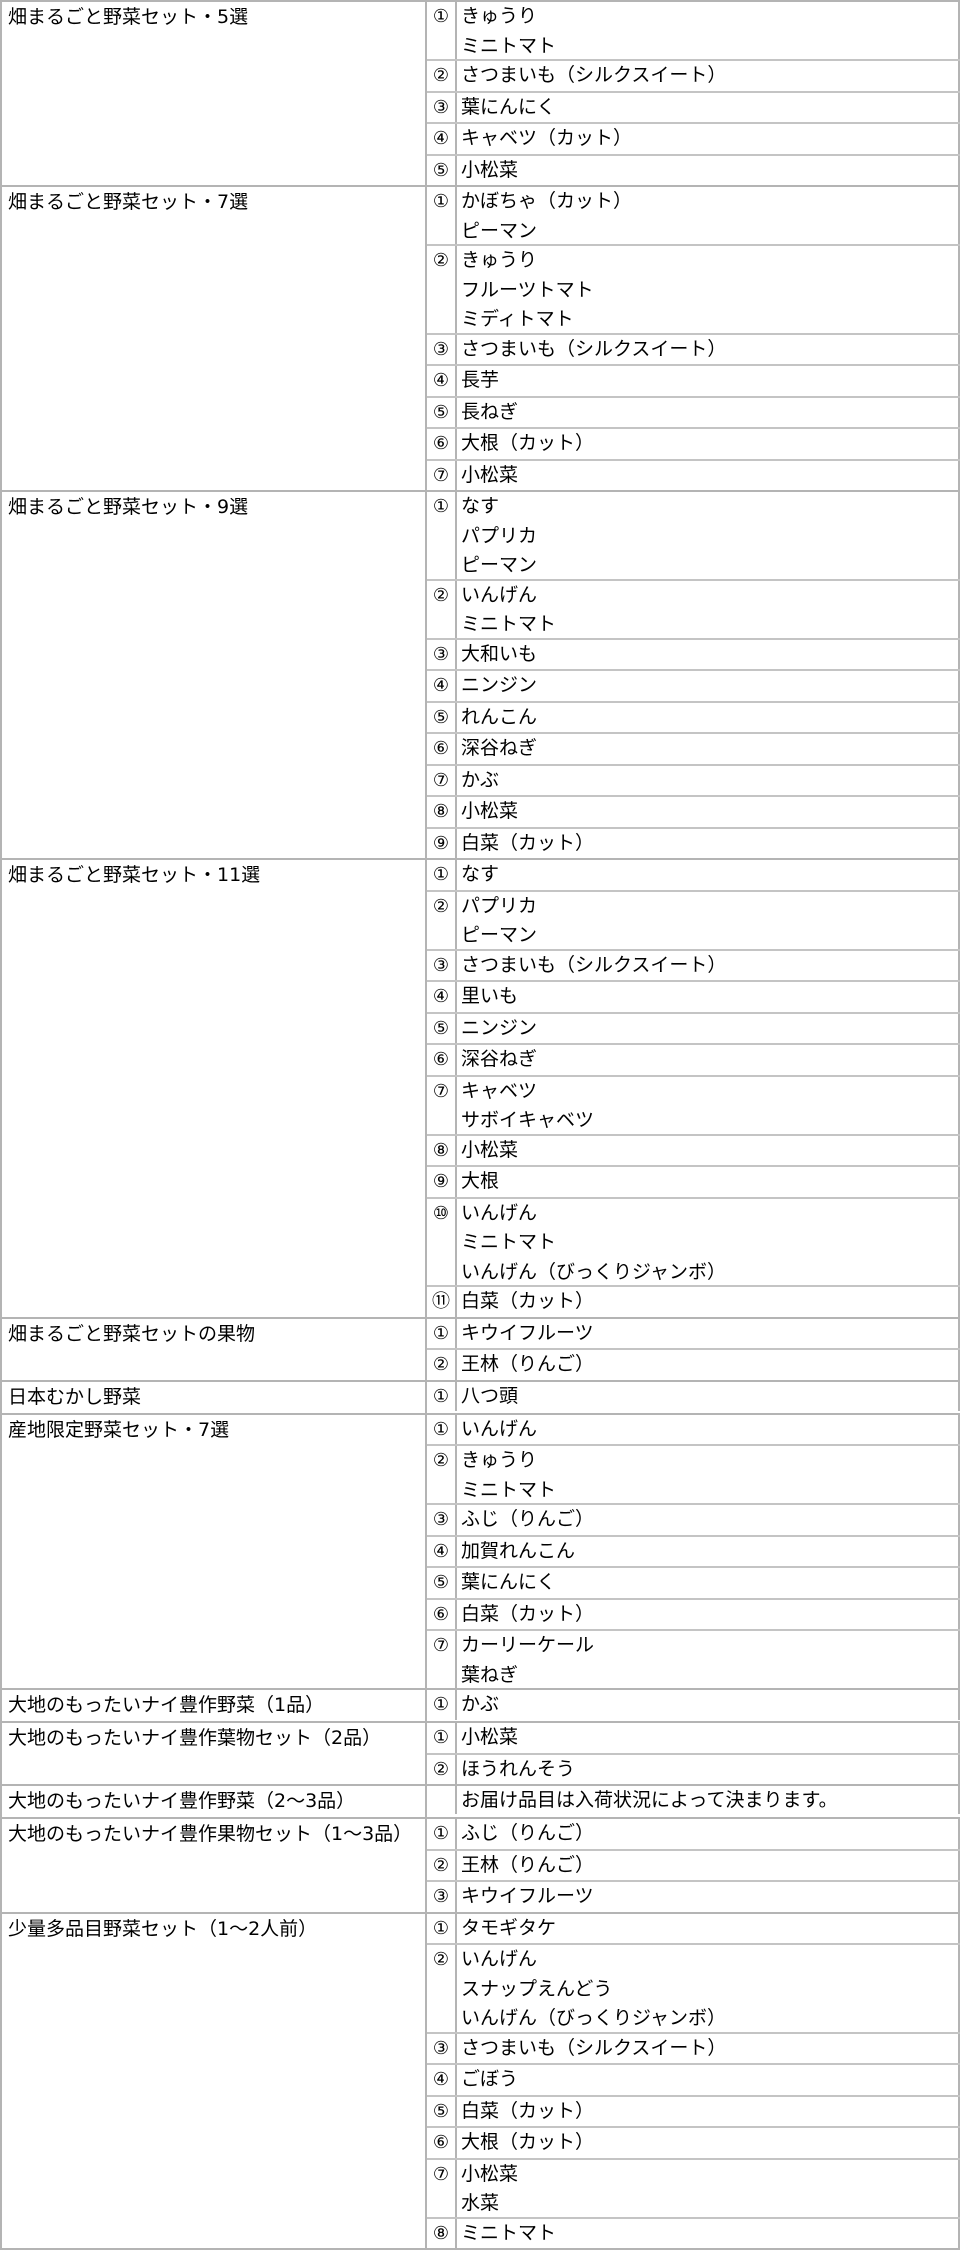 This screenshot has width=960, height=2250. What do you see at coordinates (709, 319) in the screenshot?
I see `item-name: ミディトマト` at bounding box center [709, 319].